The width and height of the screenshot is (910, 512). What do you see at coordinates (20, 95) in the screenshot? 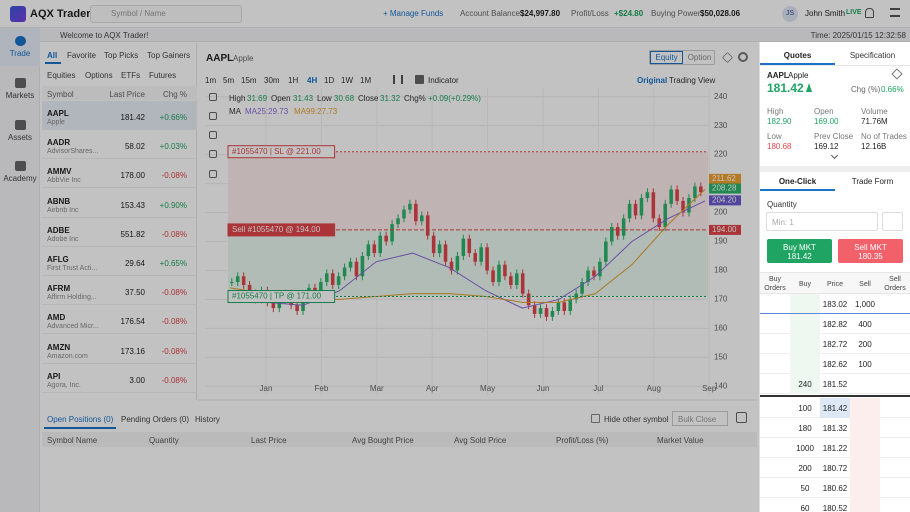
I see `sidebar-label: Markets` at bounding box center [20, 95].